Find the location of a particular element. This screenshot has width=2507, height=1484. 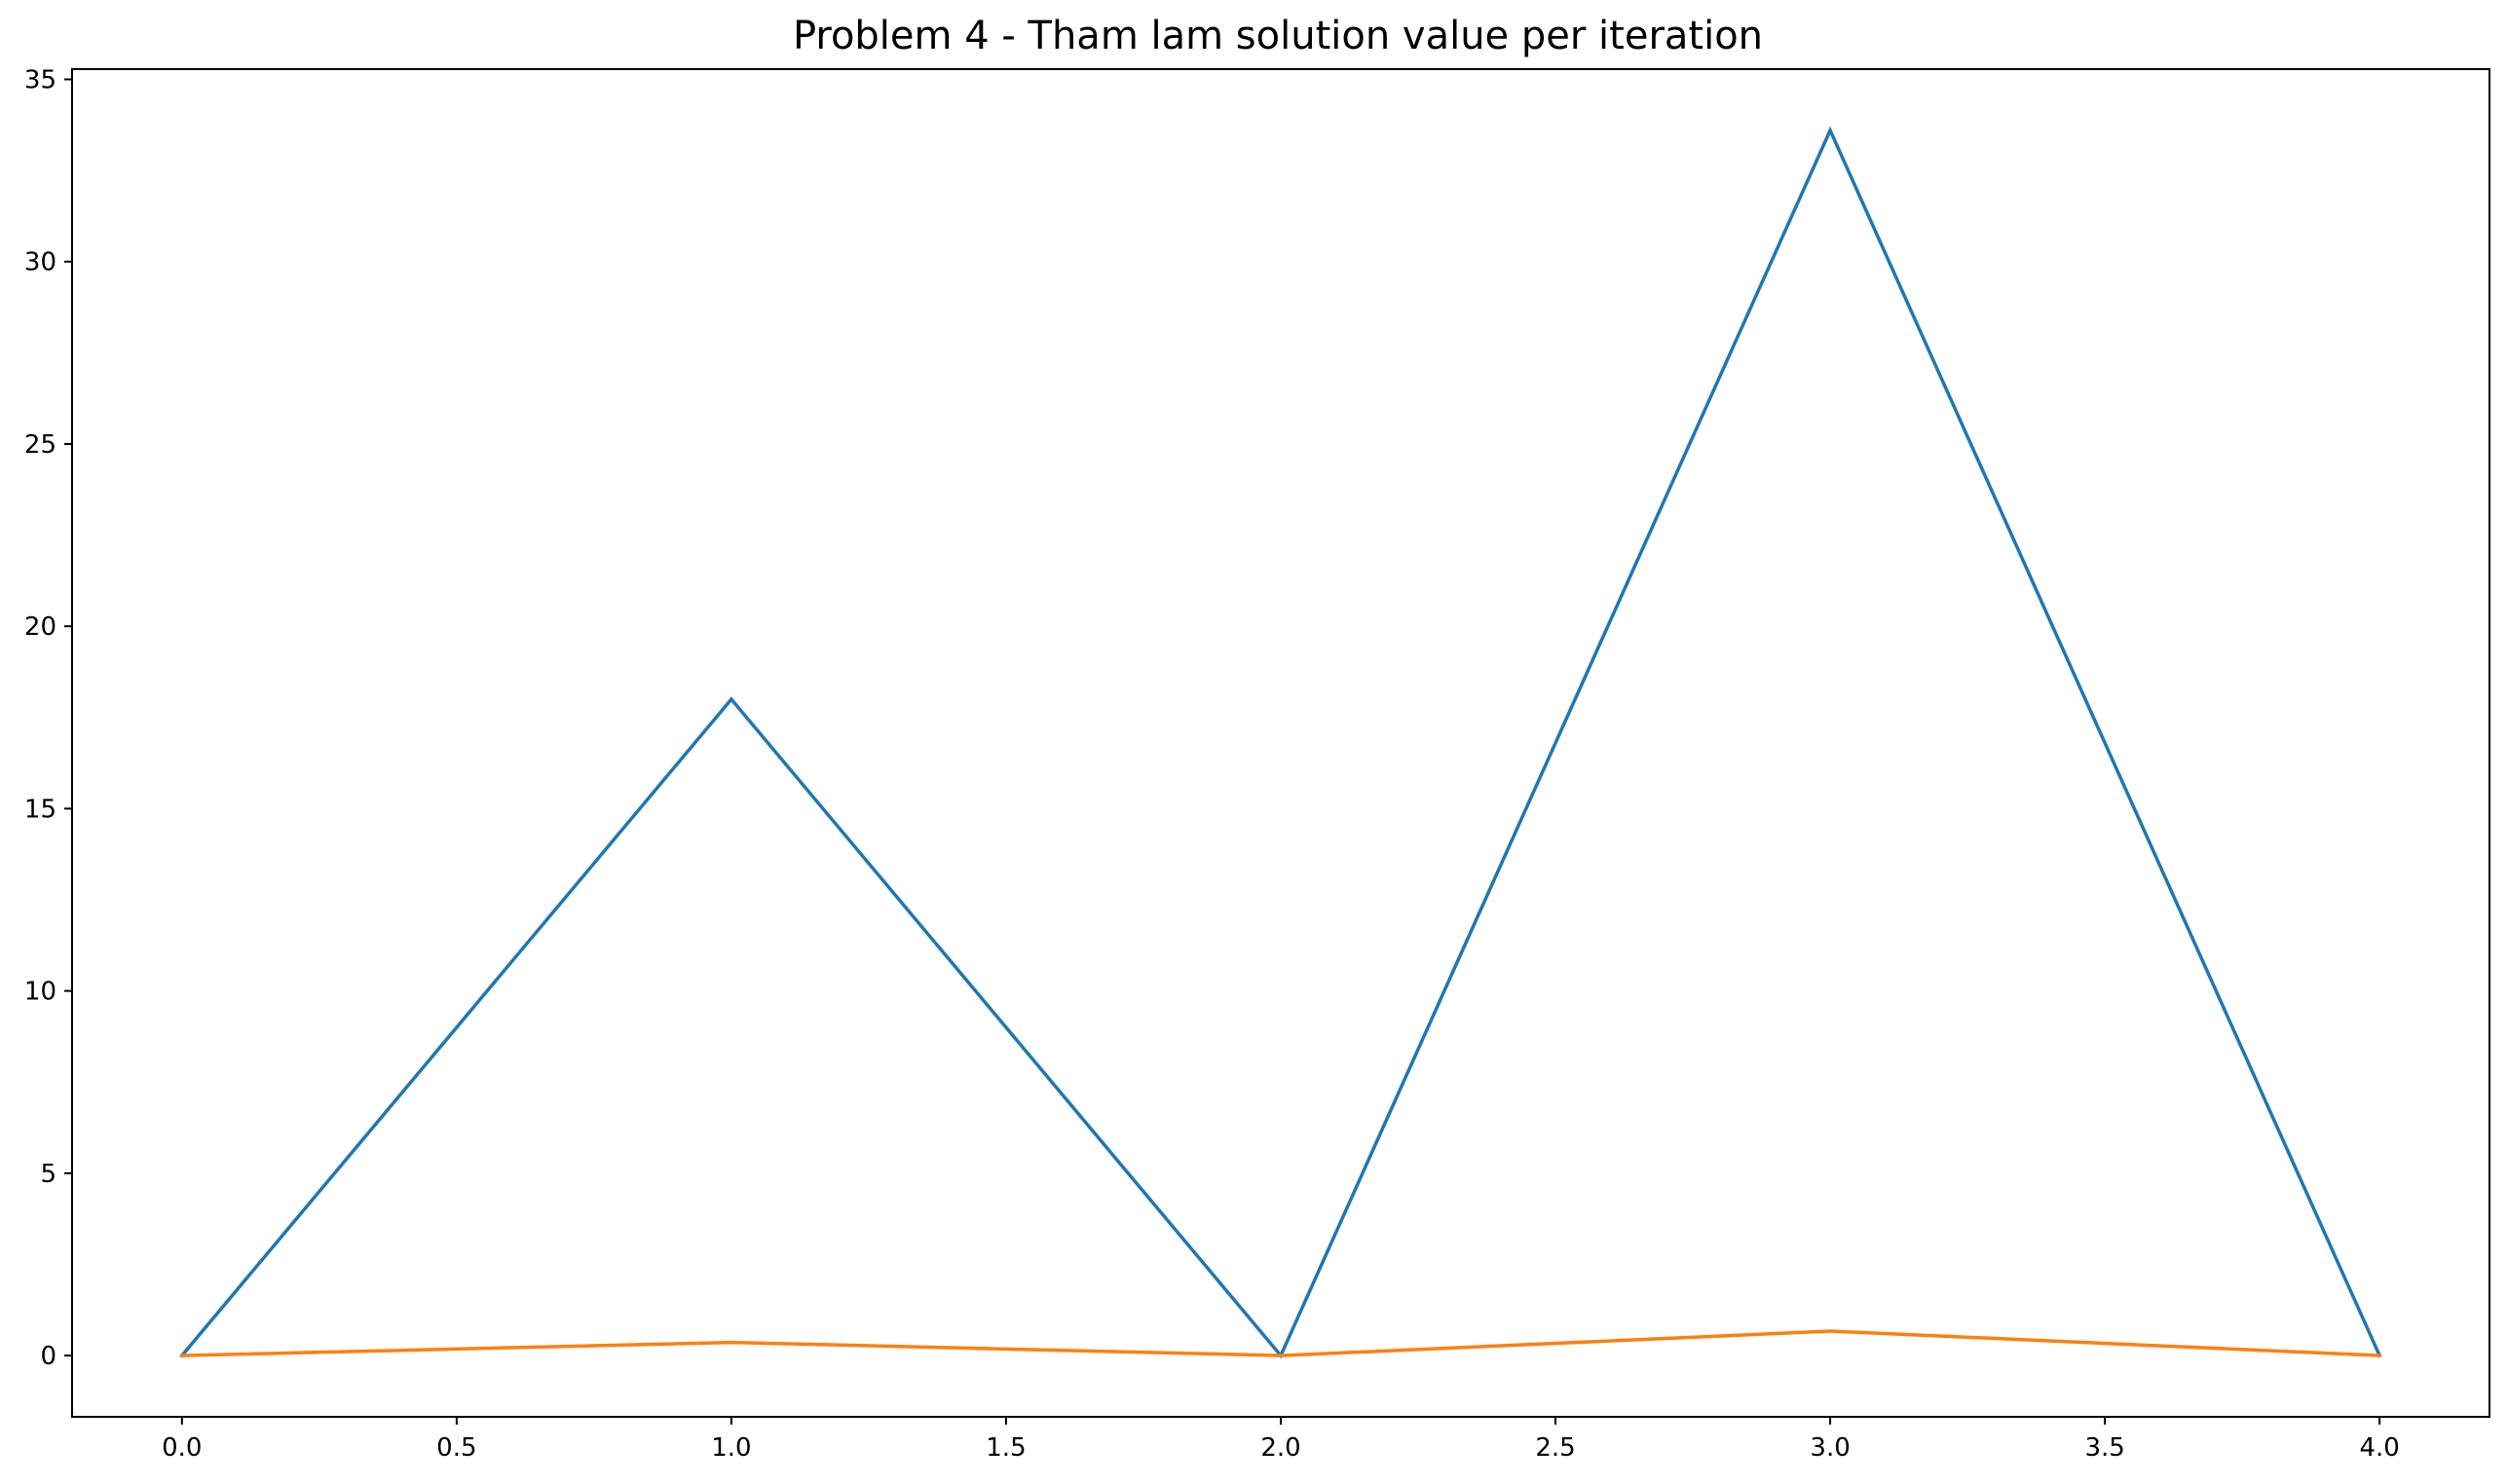

y-tick-label: 5 is located at coordinates (48, 1174).